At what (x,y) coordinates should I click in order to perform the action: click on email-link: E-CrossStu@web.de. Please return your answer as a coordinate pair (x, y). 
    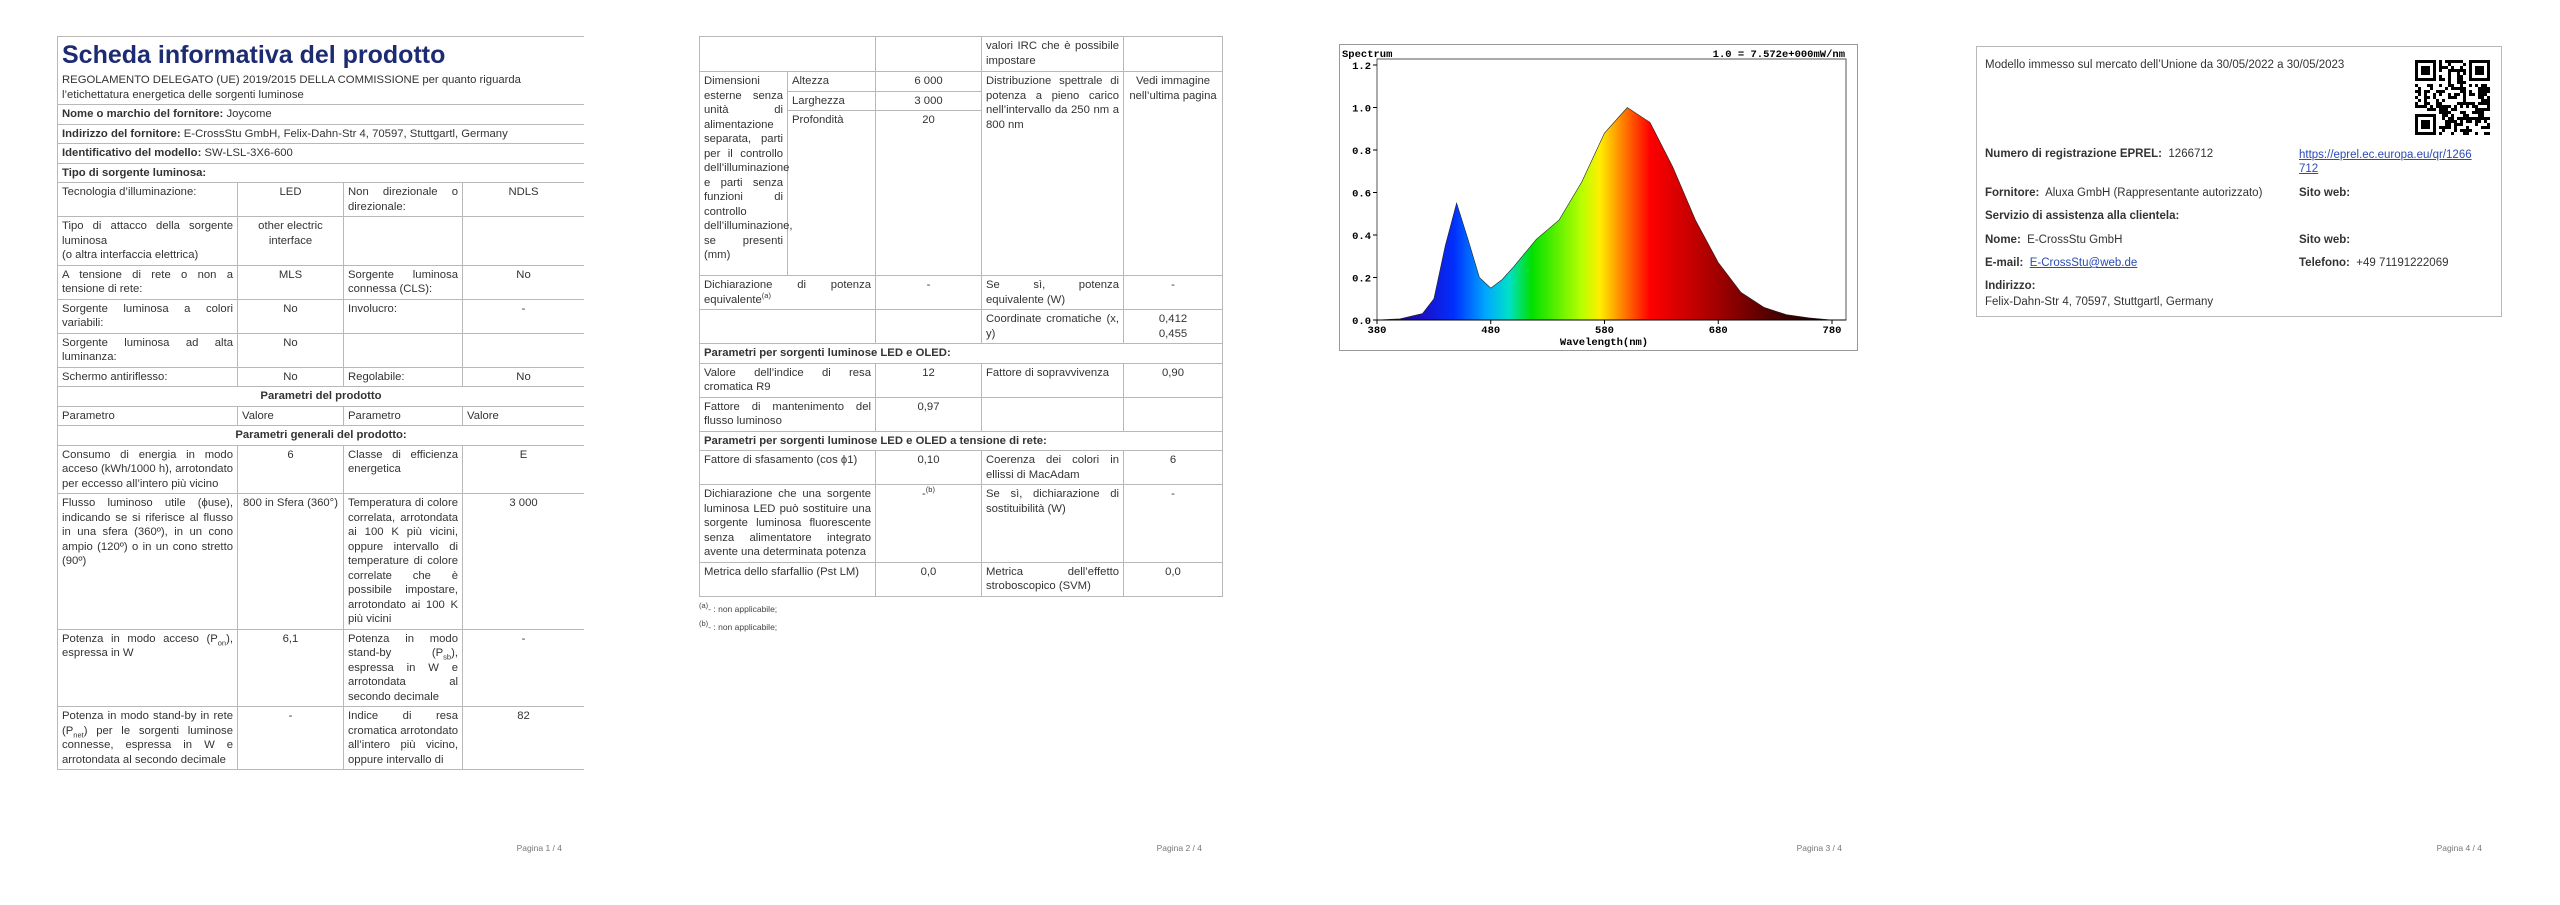
    Looking at the image, I should click on (2083, 263).